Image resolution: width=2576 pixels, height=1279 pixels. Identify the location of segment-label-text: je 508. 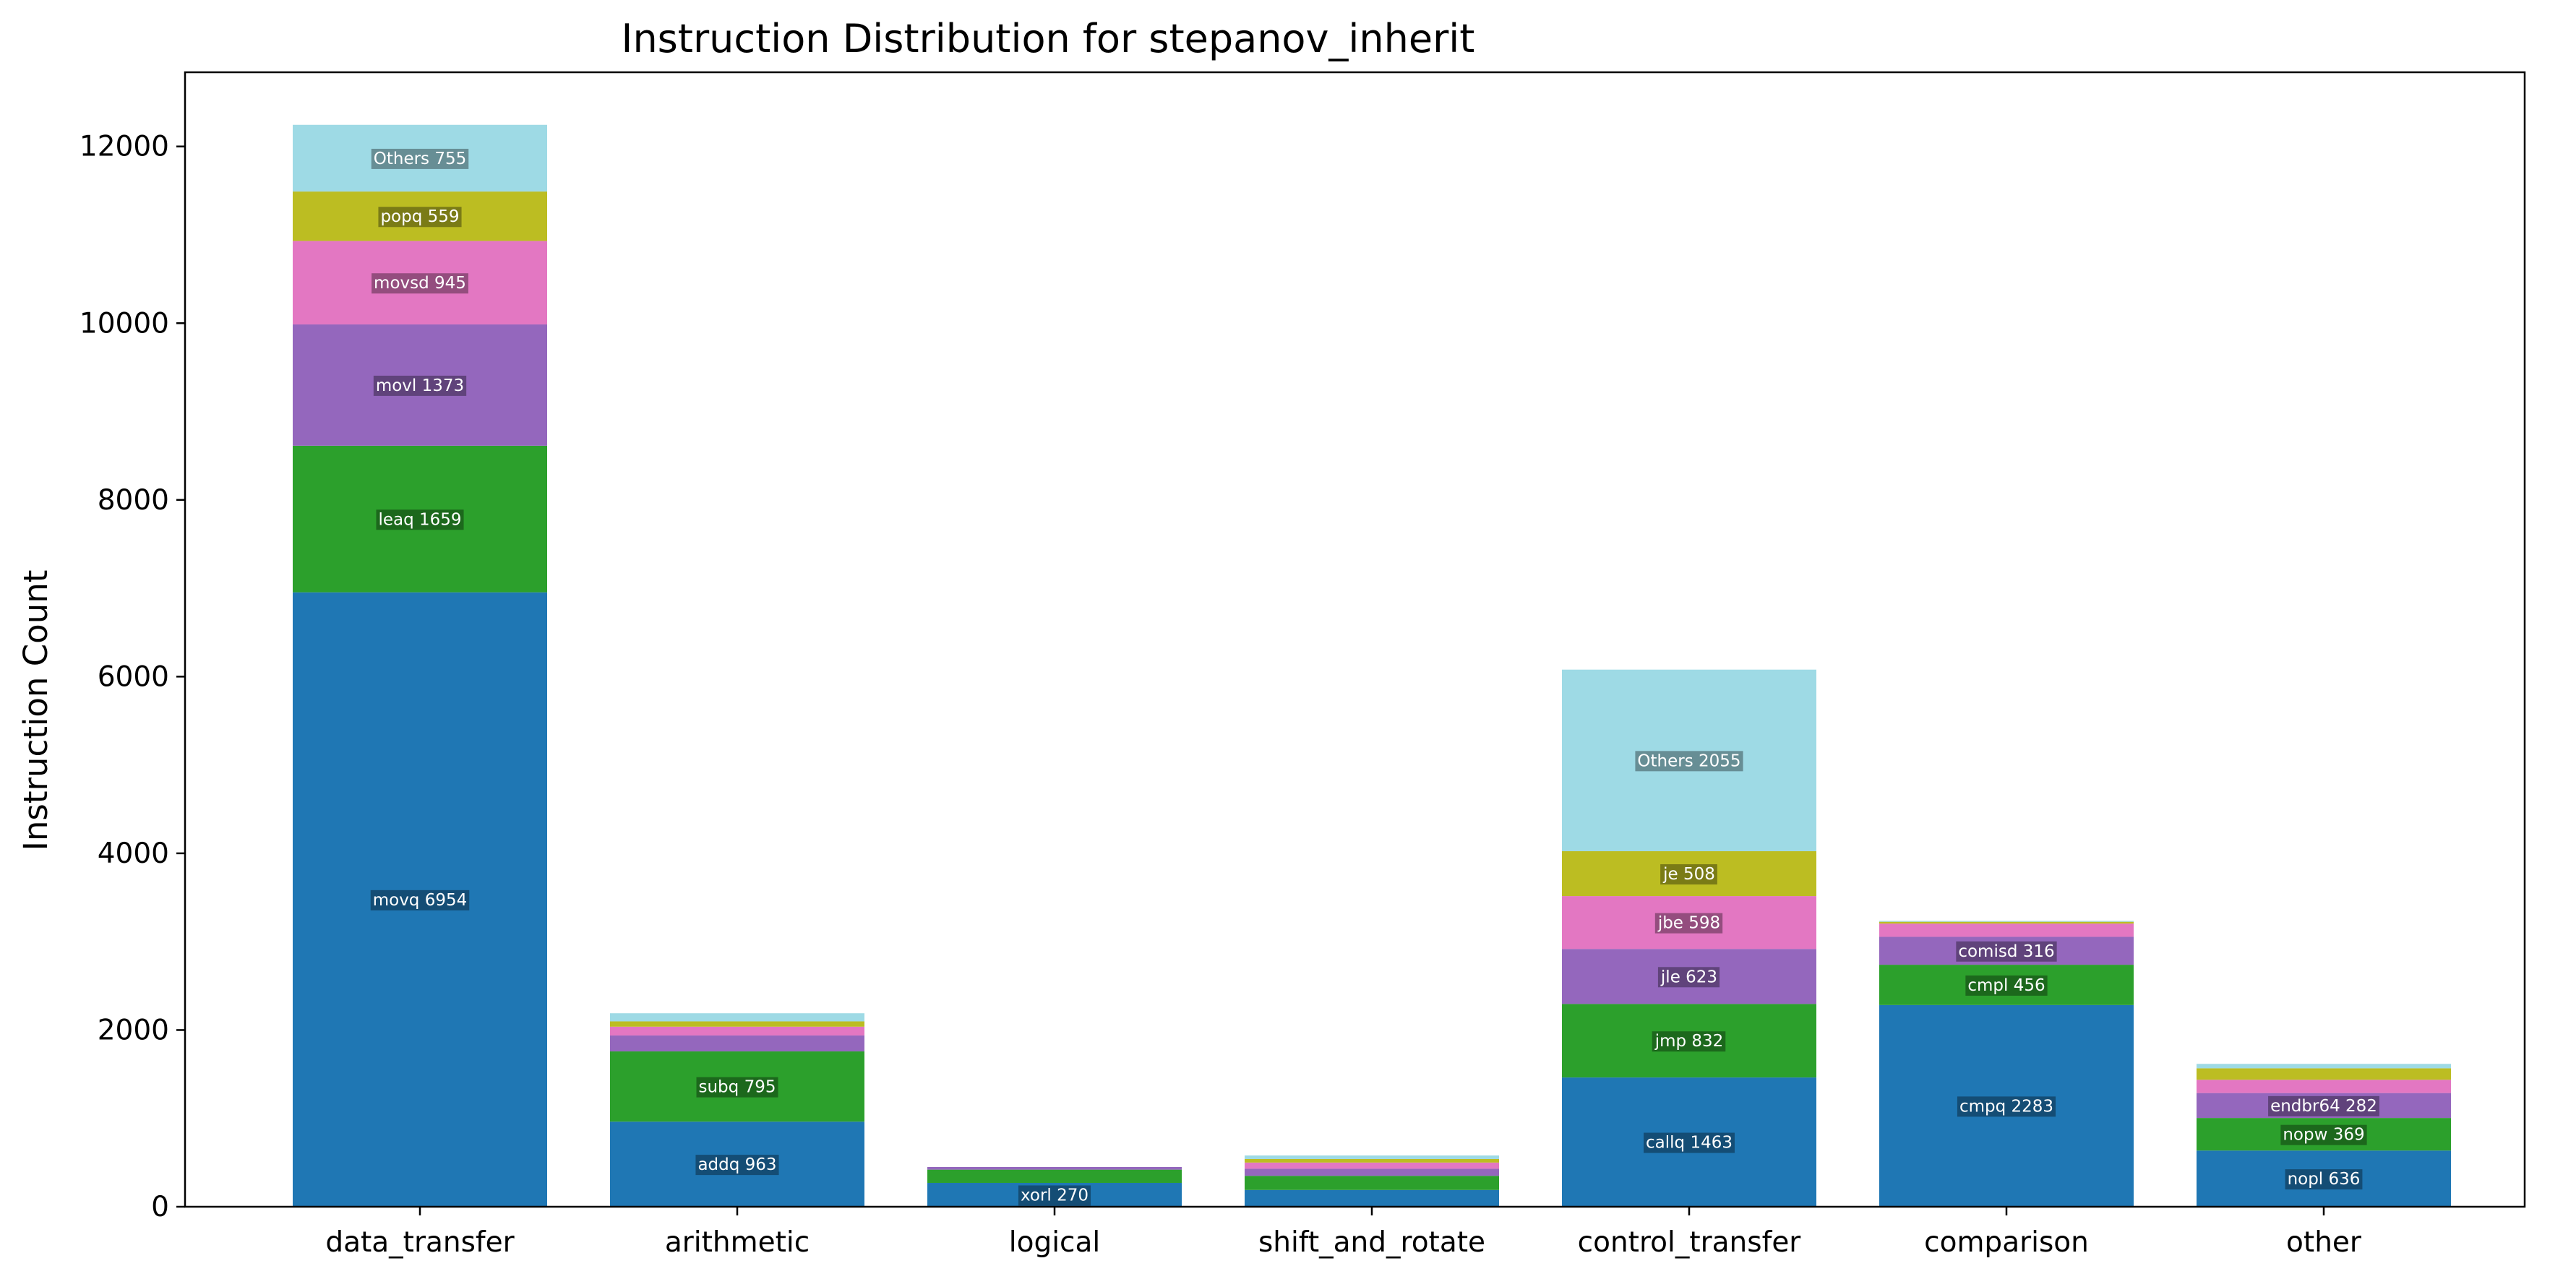
(1689, 874).